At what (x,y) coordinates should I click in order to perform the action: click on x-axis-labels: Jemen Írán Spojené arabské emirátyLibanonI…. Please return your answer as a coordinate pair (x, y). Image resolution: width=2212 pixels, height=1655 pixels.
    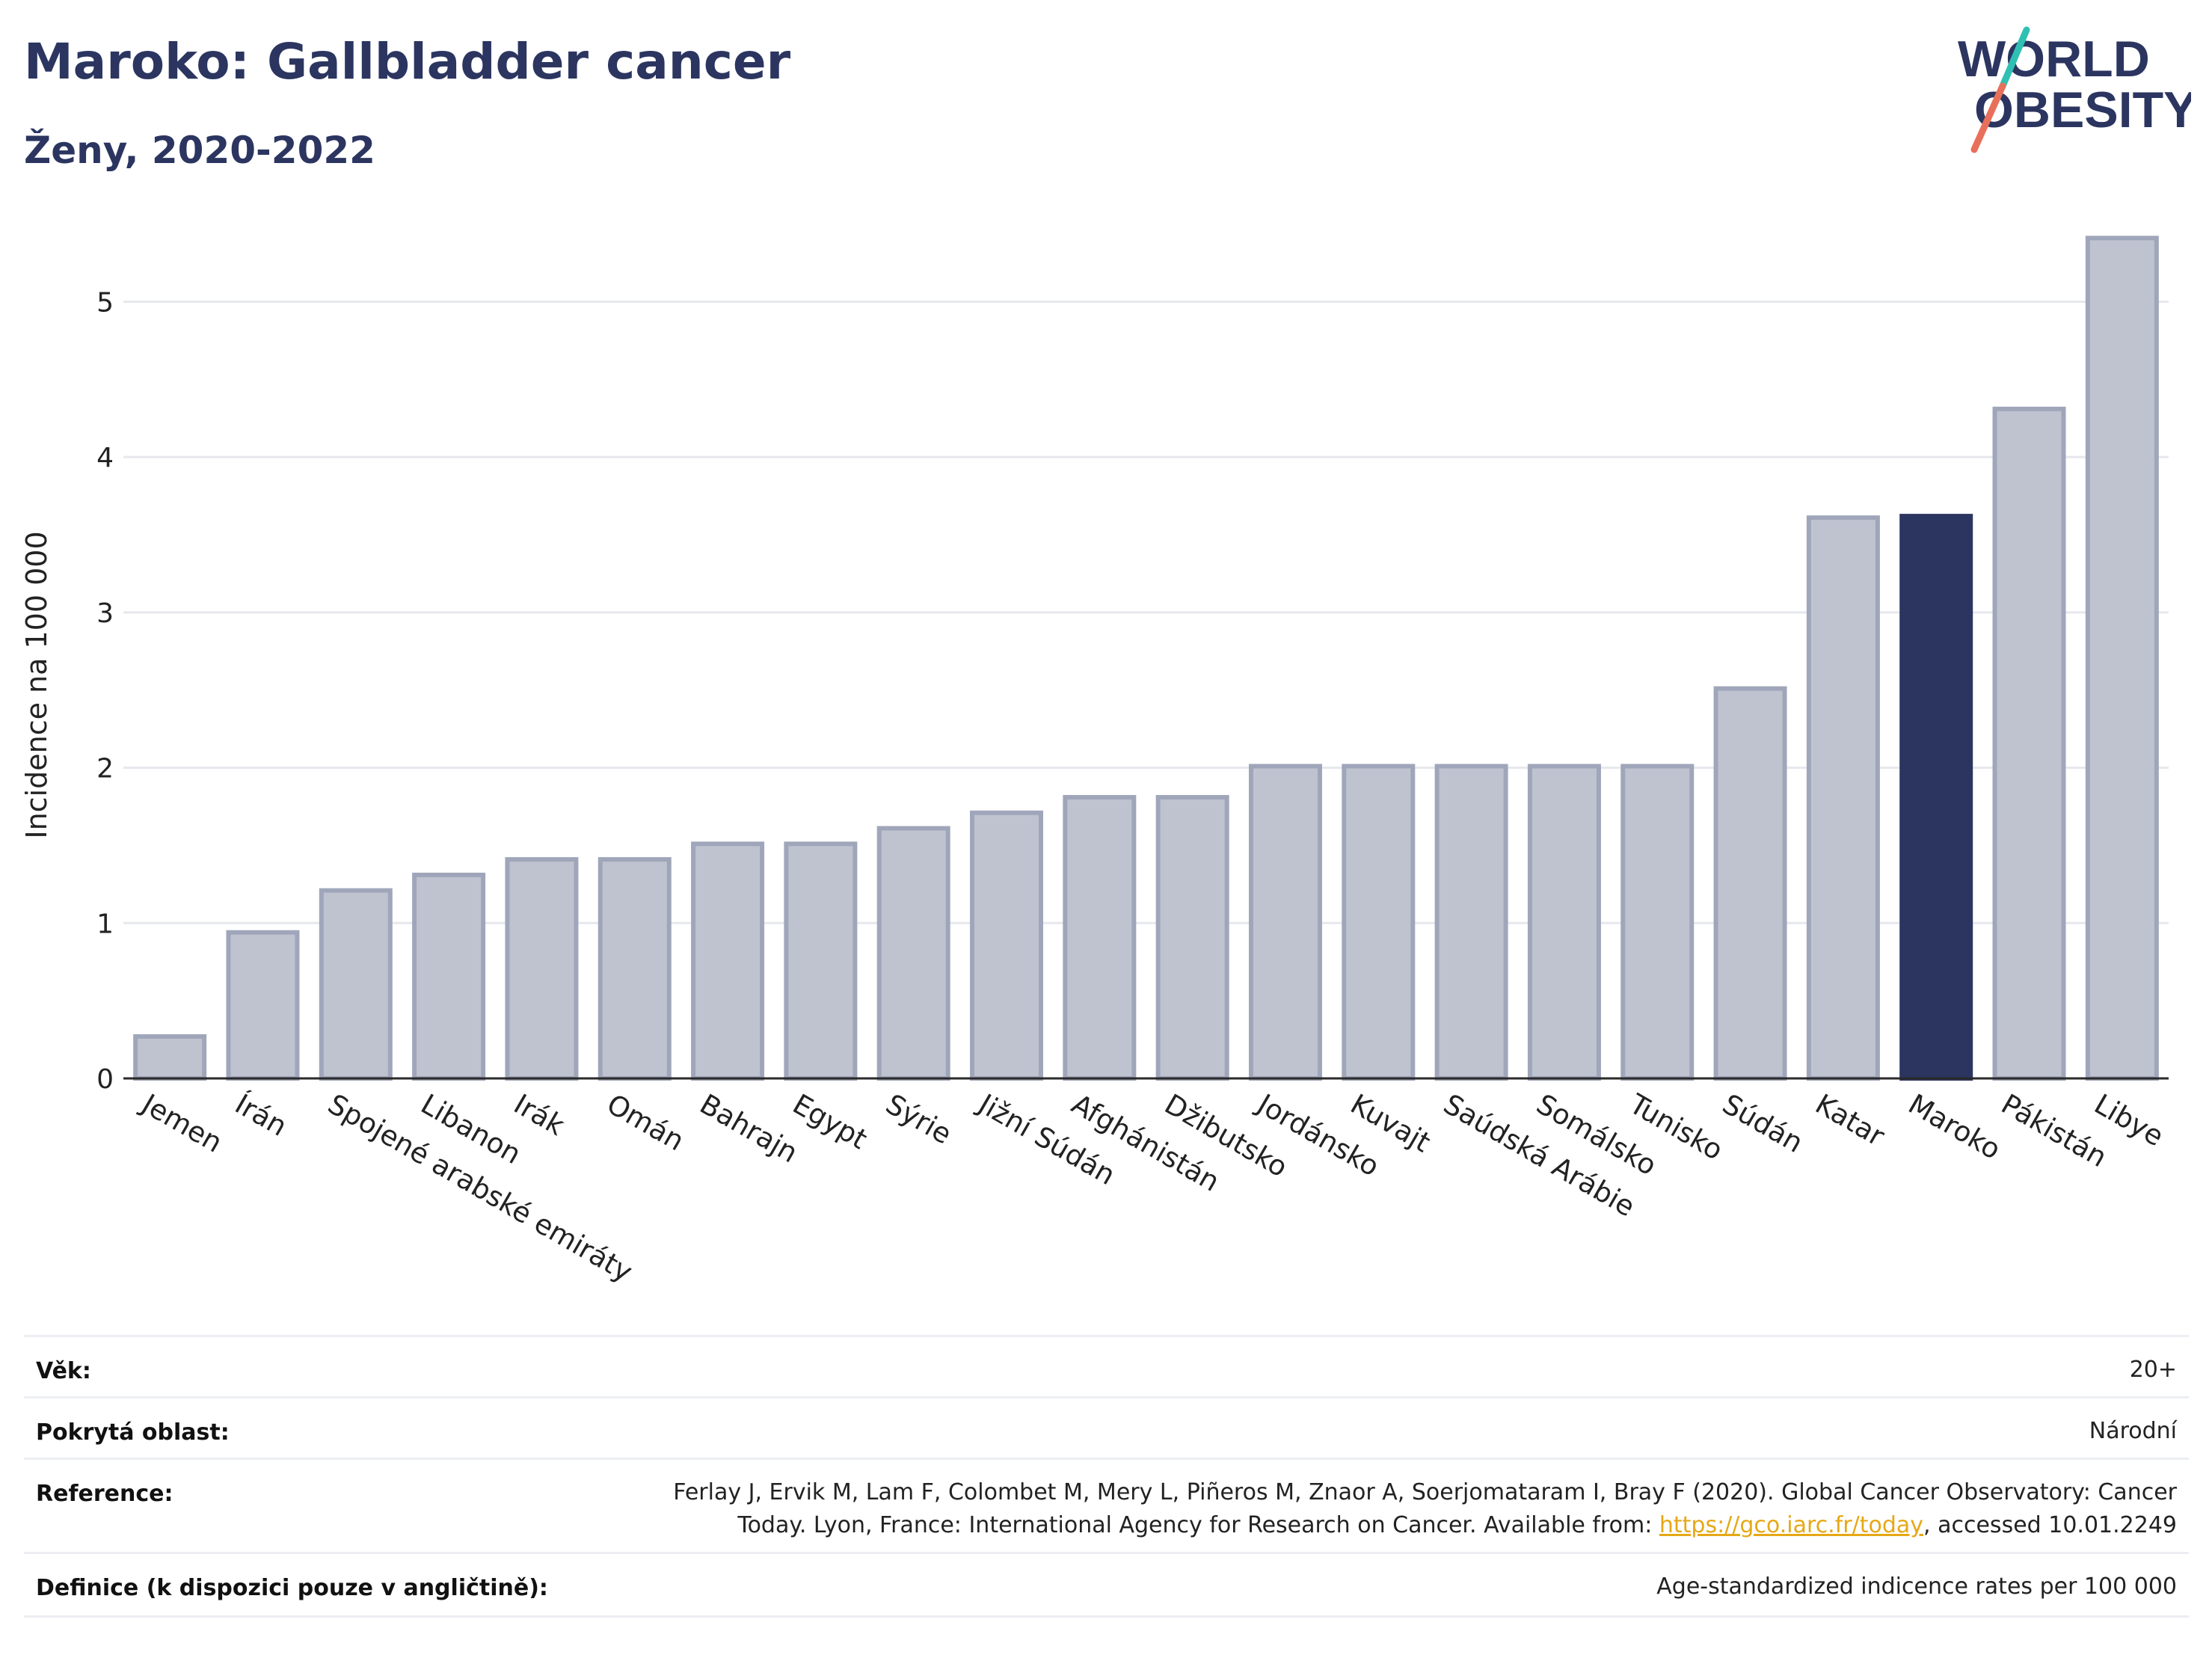
    Looking at the image, I should click on (1152, 1188).